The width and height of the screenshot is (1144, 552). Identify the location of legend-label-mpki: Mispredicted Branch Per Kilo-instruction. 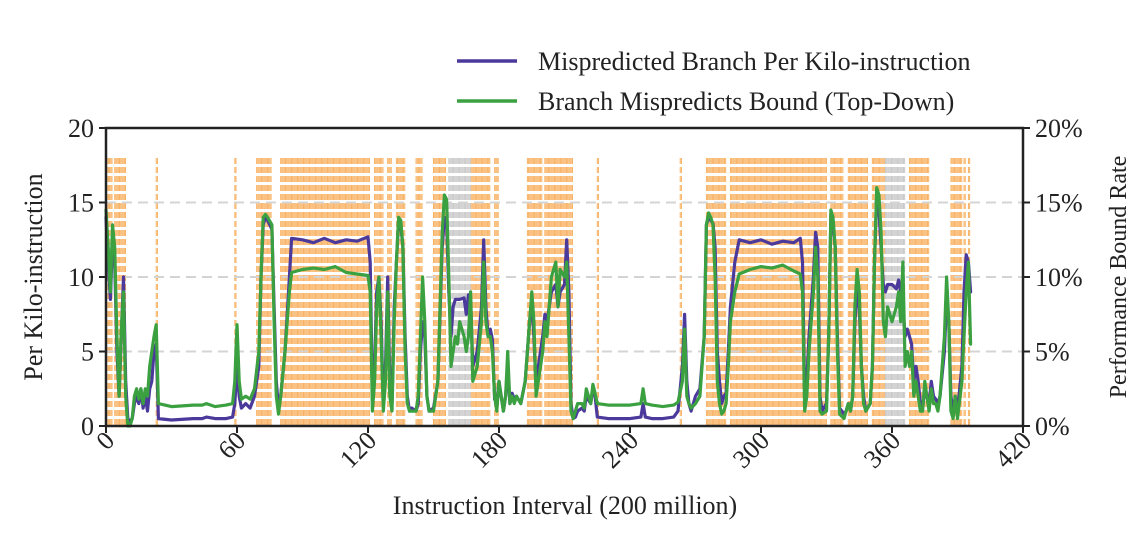
(754, 61).